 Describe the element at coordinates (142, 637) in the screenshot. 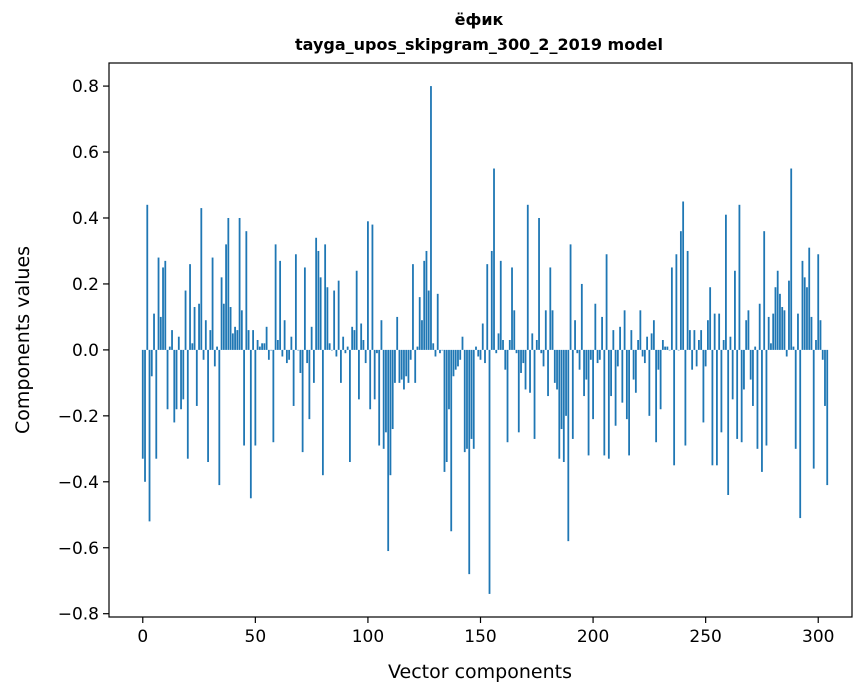

I see `x-tick-label: 0` at that location.